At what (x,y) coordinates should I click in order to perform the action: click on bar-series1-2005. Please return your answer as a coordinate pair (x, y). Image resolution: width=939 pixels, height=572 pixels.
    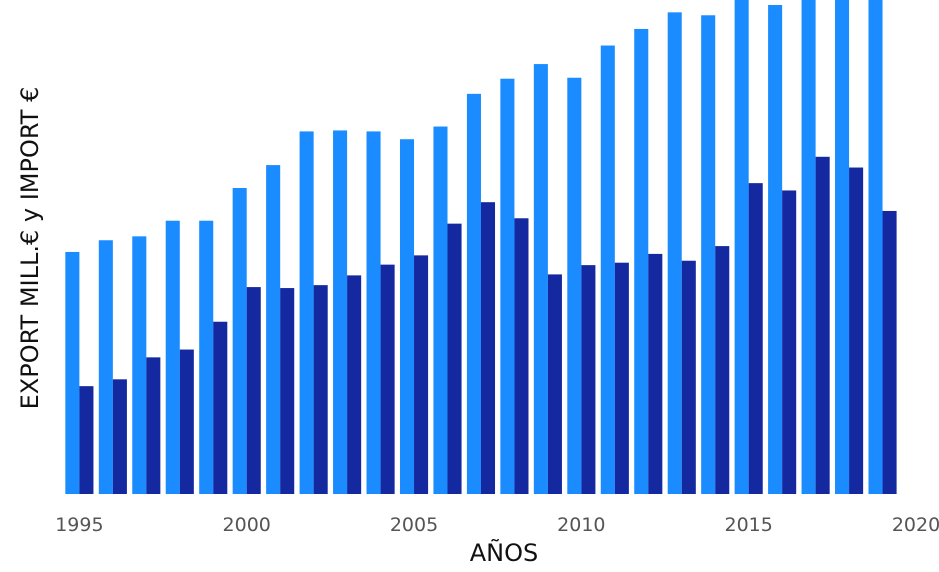
    Looking at the image, I should click on (407, 316).